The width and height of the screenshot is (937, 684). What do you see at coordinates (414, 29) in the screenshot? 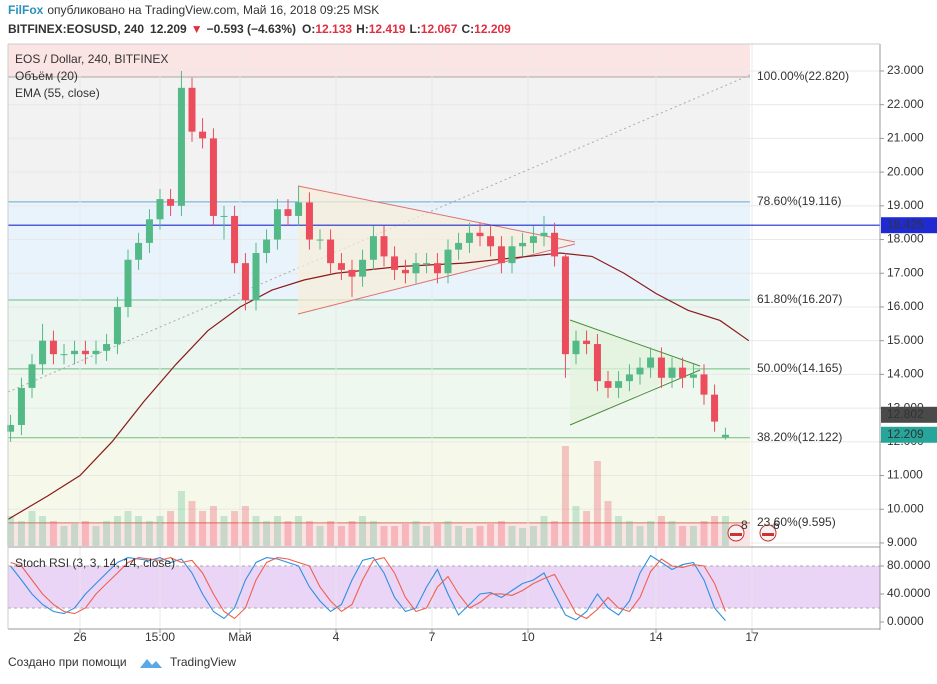
I see `ohlc-label: L:` at bounding box center [414, 29].